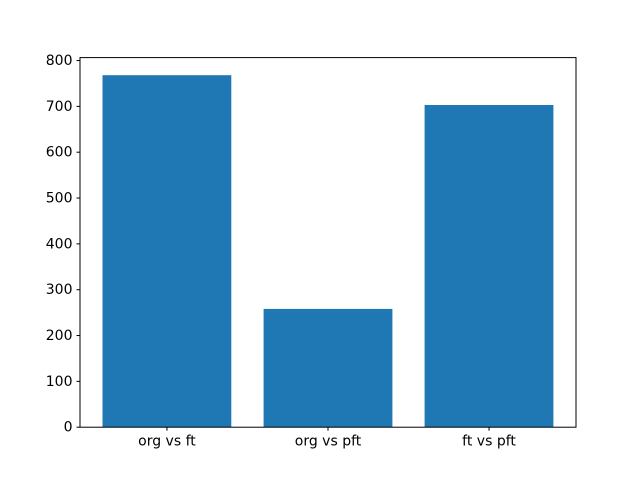  Describe the element at coordinates (489, 442) in the screenshot. I see `x-tick-label-ft-vs-pft: ft vs pft` at that location.